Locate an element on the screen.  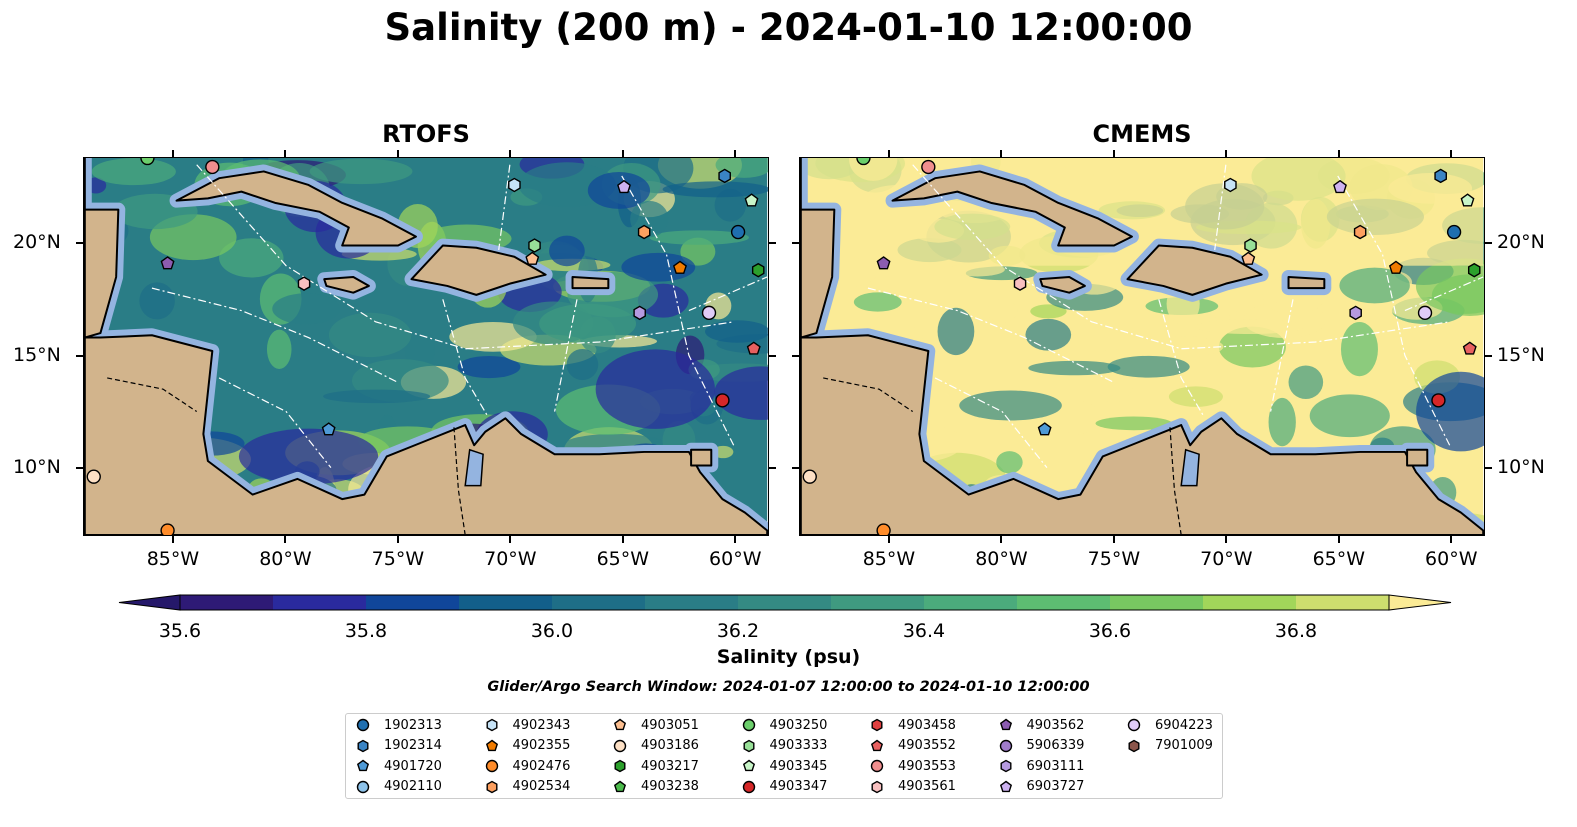
high-salinity-region is located at coordinates (1142, 212).